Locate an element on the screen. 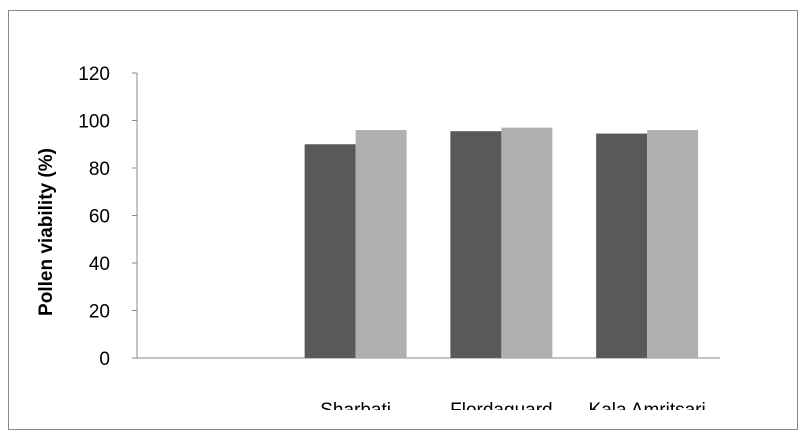 This screenshot has height=430, width=804. y-tick-label: 60 is located at coordinates (99, 217).